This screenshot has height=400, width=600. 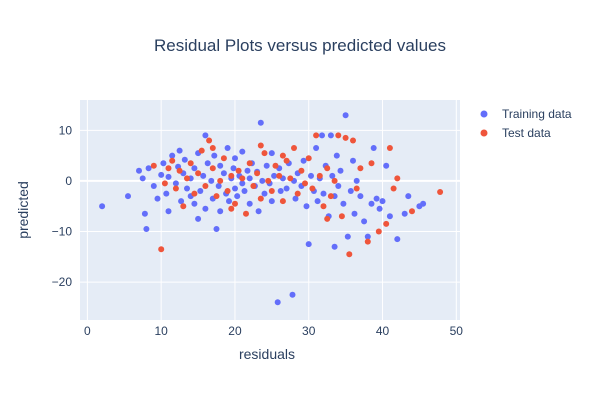 What do you see at coordinates (526, 123) in the screenshot?
I see `legend: Training data Test data` at bounding box center [526, 123].